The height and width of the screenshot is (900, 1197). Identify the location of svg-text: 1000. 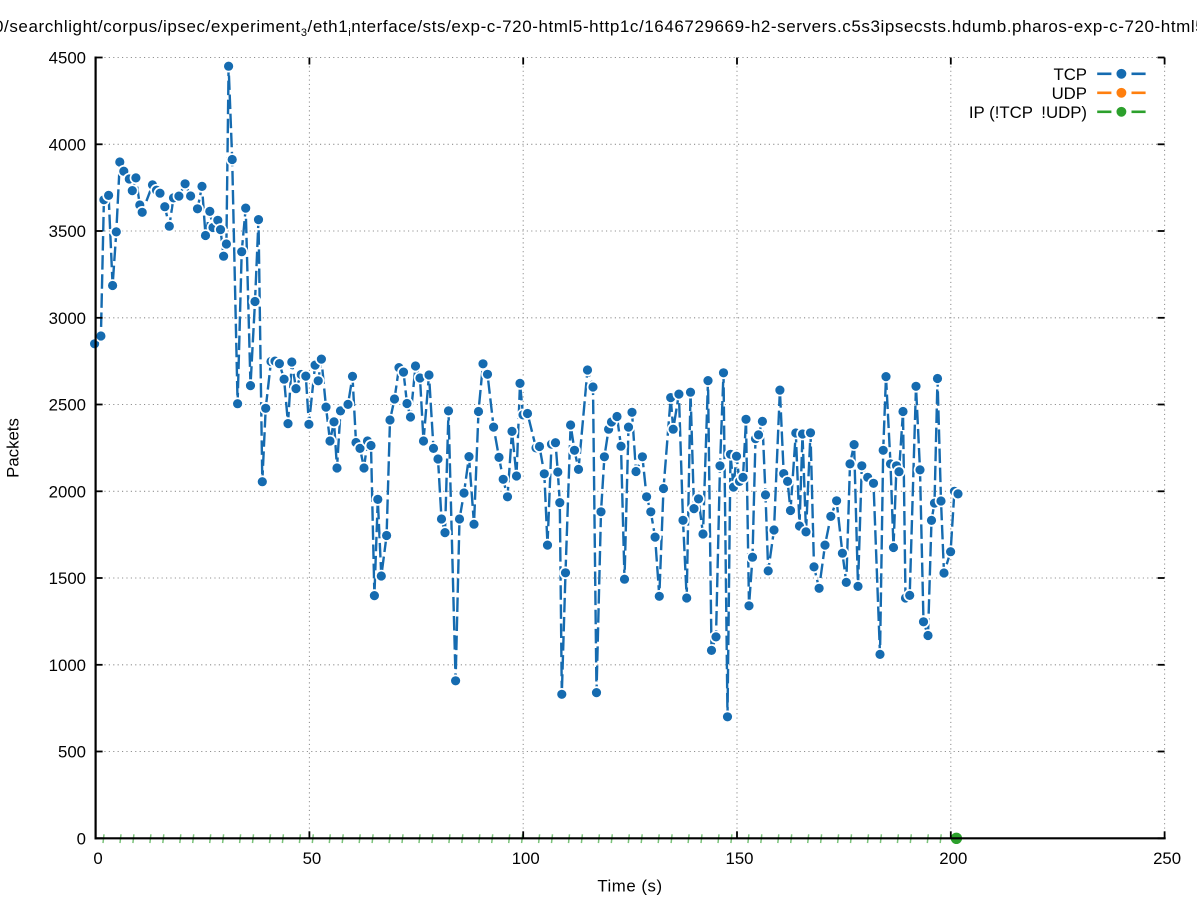
(67, 665).